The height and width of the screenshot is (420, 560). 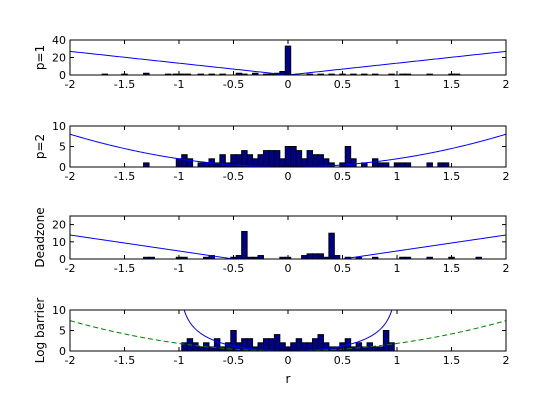 What do you see at coordinates (288, 379) in the screenshot?
I see `x-axis-label: r` at bounding box center [288, 379].